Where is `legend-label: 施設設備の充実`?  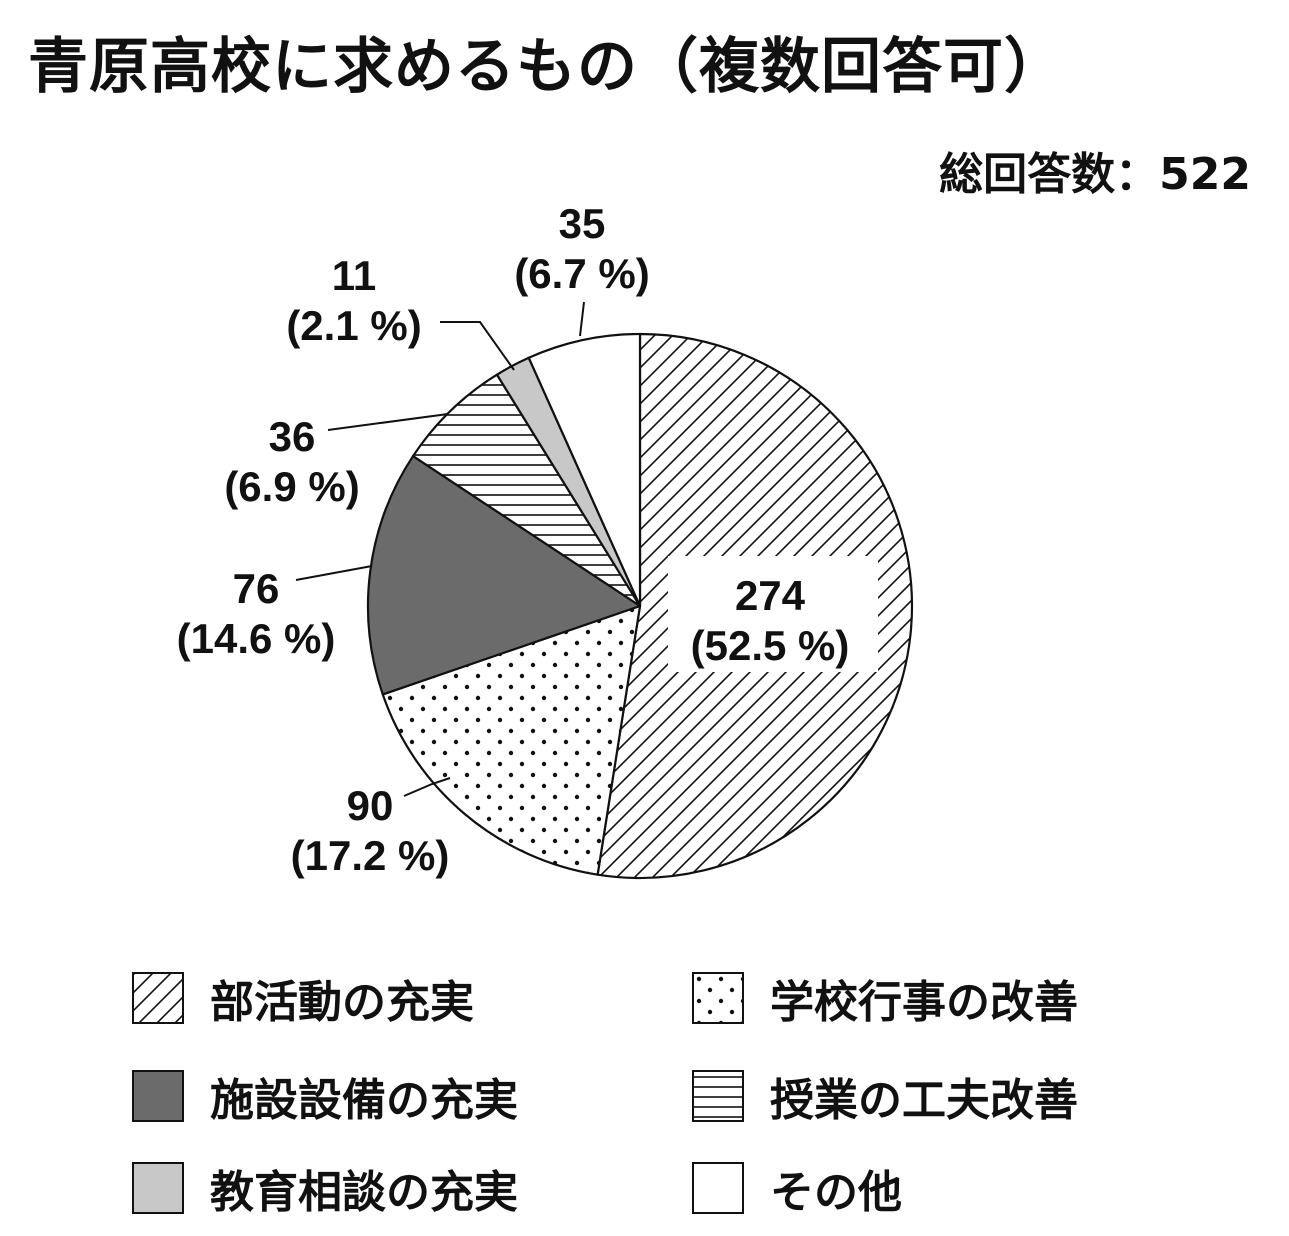
legend-label: 施設設備の充実 is located at coordinates (364, 1100).